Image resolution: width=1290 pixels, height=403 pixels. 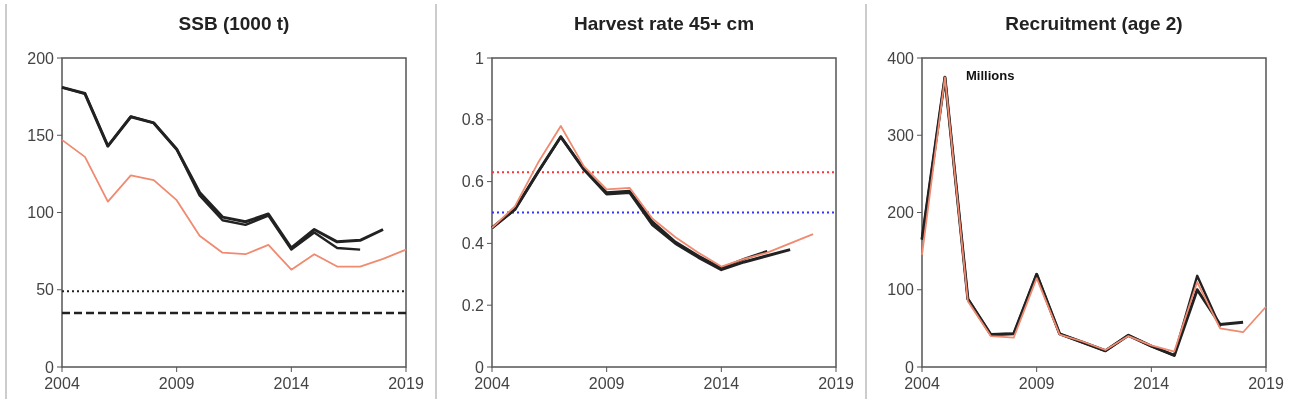 I want to click on chart-title: Harvest rate 45+ cm, so click(x=664, y=23).